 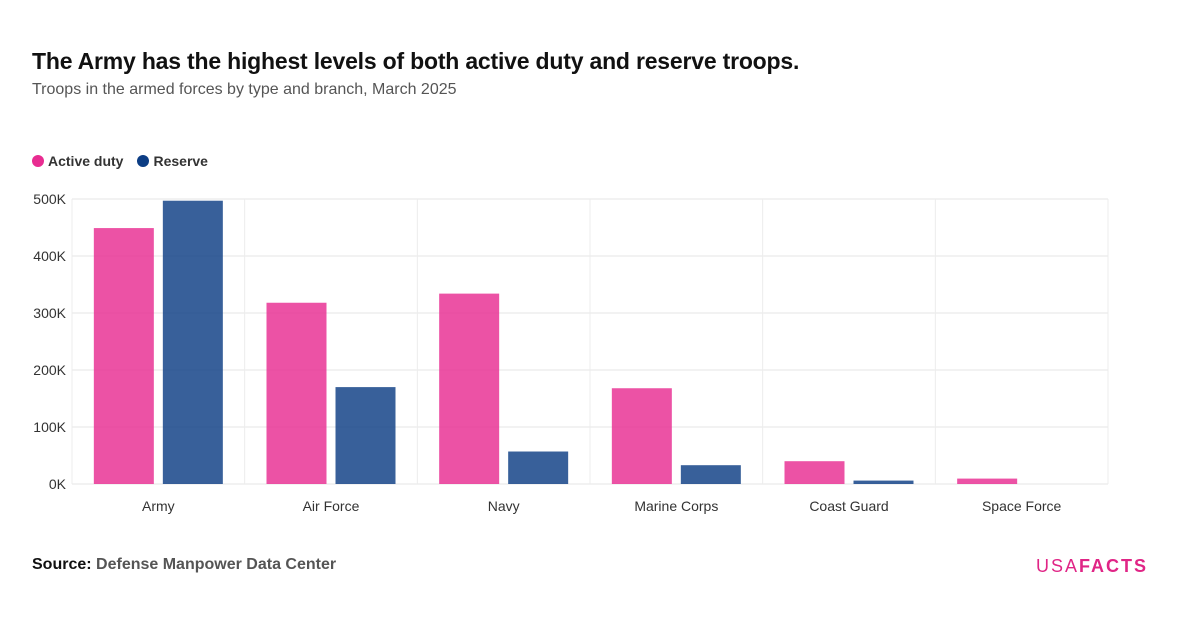 I want to click on legend-swatch-active-duty, so click(x=38, y=161).